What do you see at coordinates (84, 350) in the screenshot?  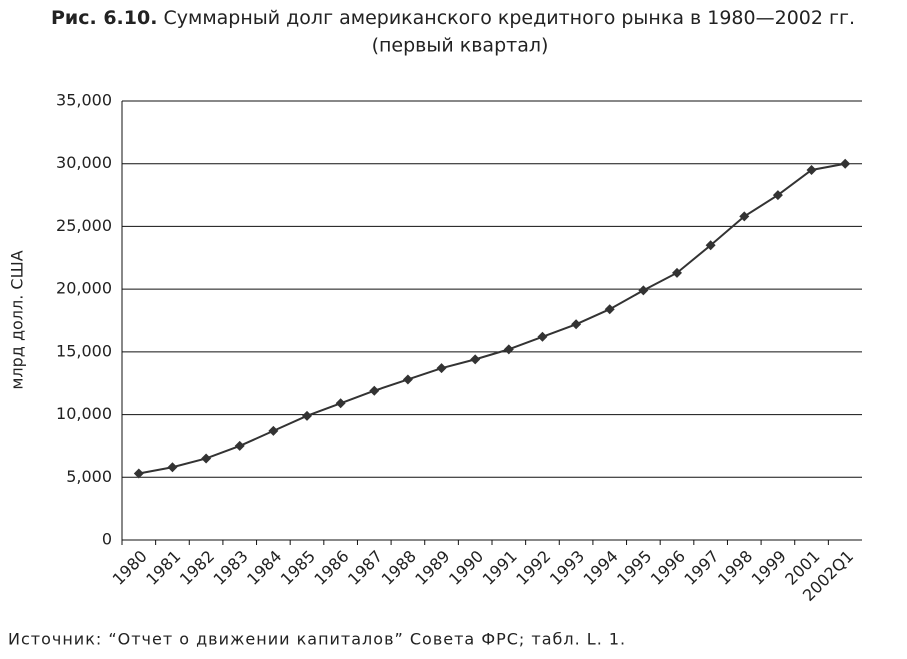 I see `y-tick-label: 15,000` at bounding box center [84, 350].